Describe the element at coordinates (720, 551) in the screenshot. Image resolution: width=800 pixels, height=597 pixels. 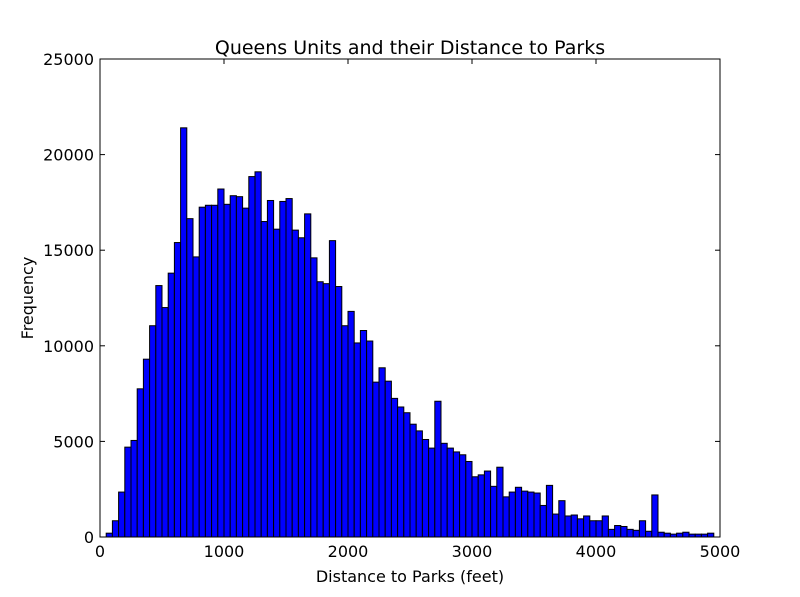
I see `x-tick-label: 5000` at that location.